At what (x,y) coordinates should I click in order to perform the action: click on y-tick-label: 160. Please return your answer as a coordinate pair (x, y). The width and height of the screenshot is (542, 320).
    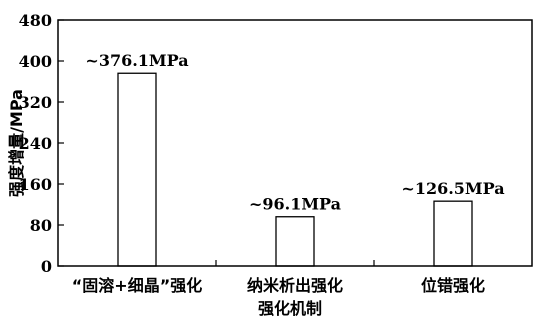
    Looking at the image, I should click on (35, 184).